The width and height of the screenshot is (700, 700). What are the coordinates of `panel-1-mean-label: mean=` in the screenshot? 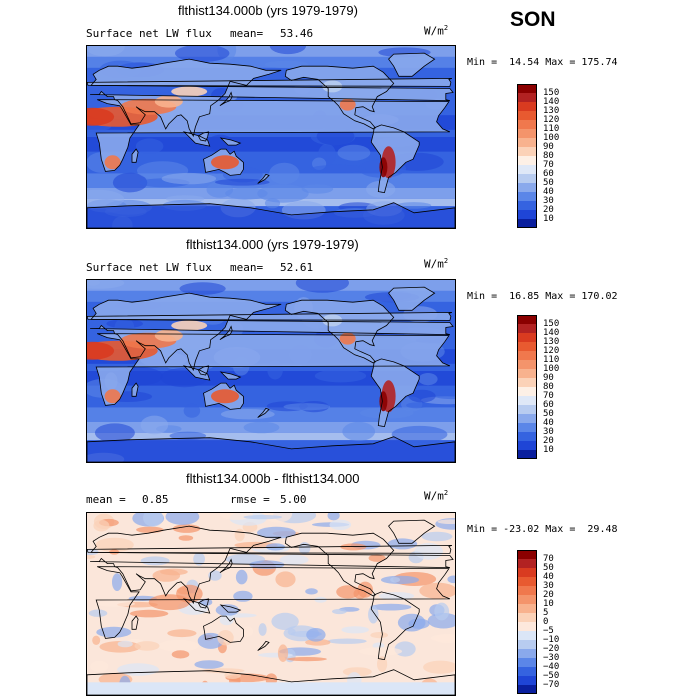 It's located at (247, 33).